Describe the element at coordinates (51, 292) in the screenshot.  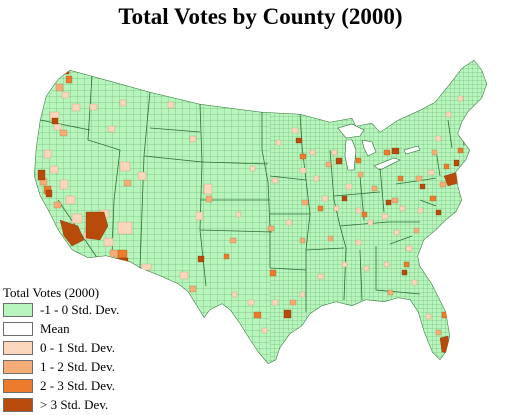
I see `legend-title: Total Votes (2000)` at that location.